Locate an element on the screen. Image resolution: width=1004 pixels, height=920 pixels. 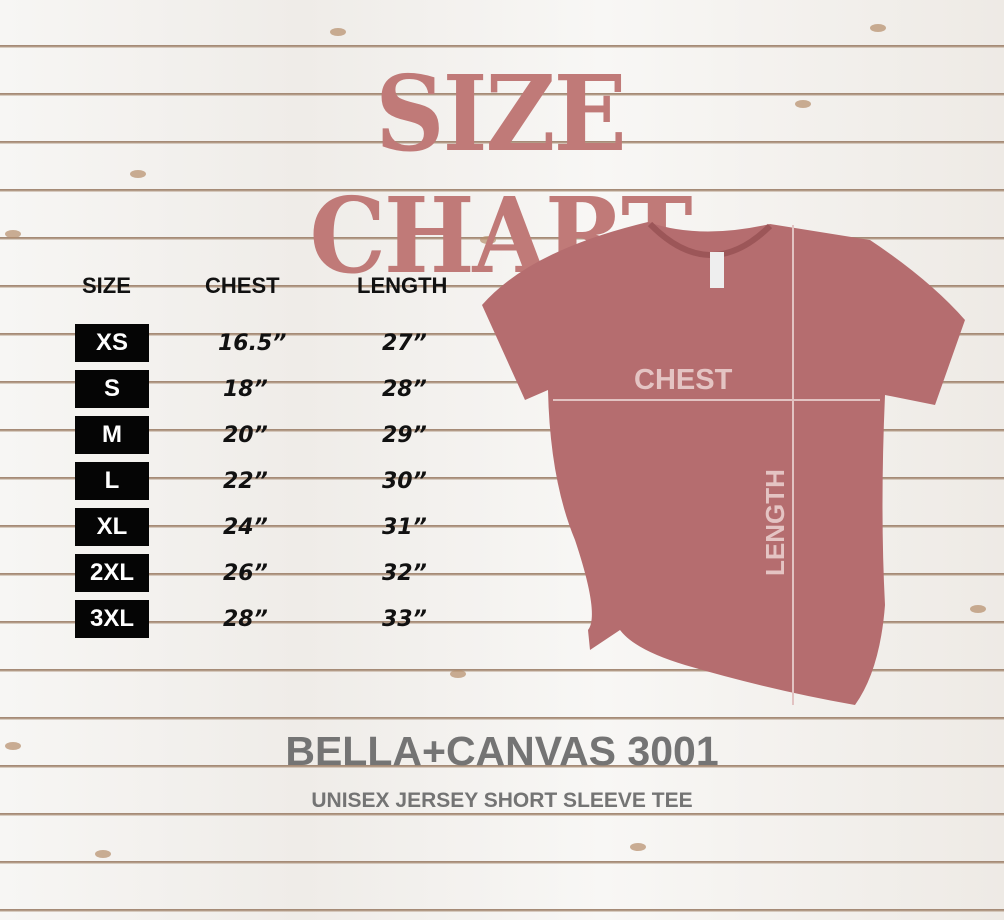
length-value: 28” is located at coordinates (404, 389).